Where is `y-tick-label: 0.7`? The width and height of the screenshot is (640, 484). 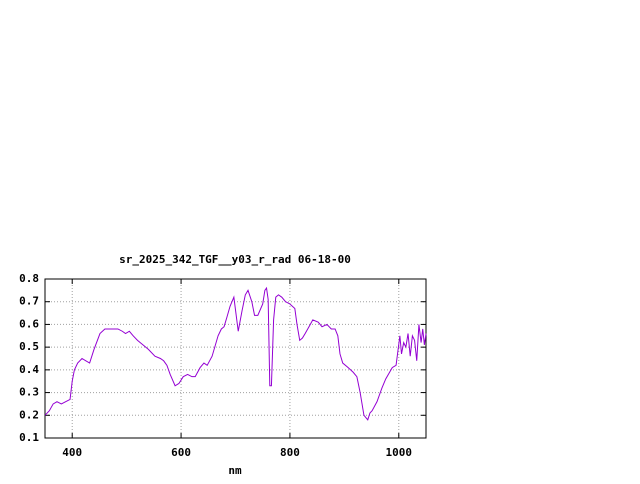
y-tick-label: 0.7 is located at coordinates (29, 301).